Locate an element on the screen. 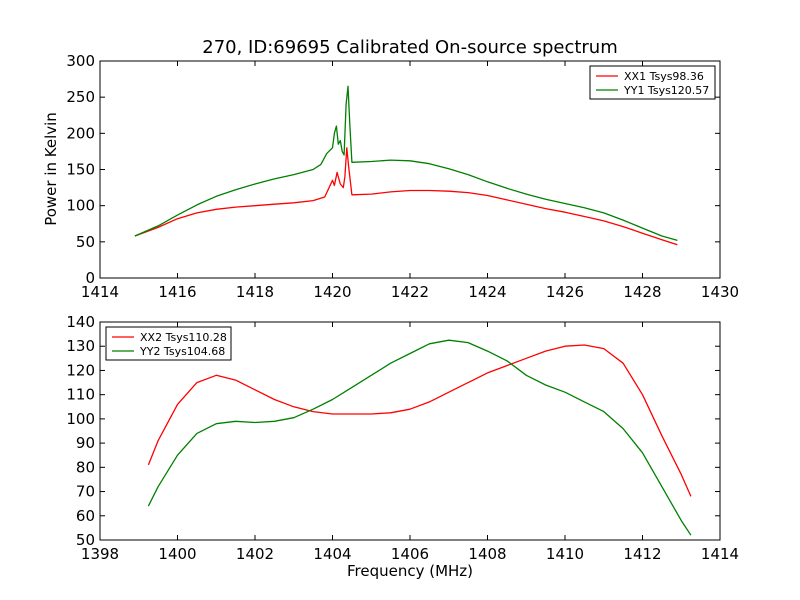 This screenshot has height=600, width=800. y-tick-label-0-3: 150 is located at coordinates (80, 170).